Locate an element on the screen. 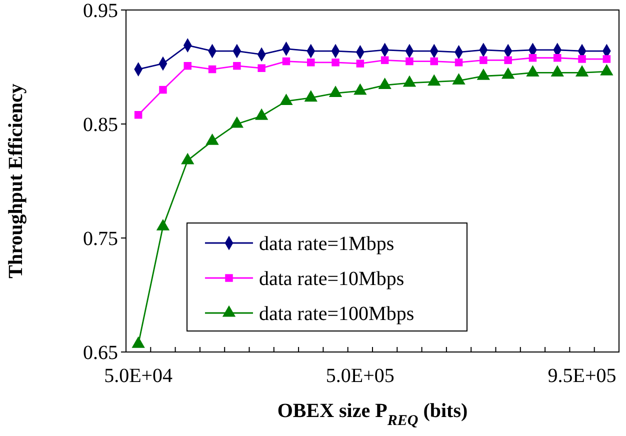 The width and height of the screenshot is (626, 436). y-tick-label: 0.75 is located at coordinates (100, 239).